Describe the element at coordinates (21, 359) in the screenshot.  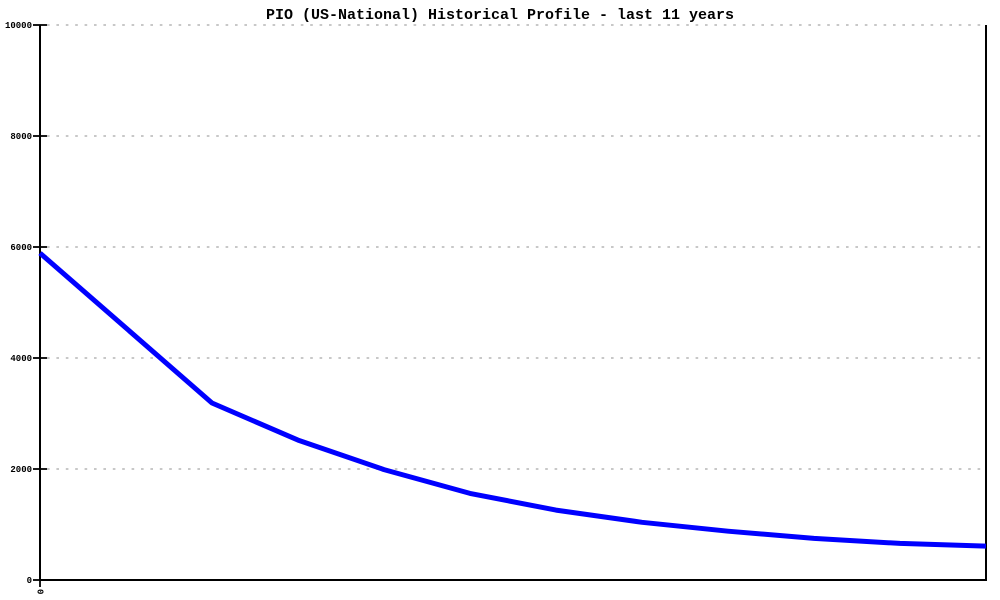
I see `y-tick-label: 4000` at that location.